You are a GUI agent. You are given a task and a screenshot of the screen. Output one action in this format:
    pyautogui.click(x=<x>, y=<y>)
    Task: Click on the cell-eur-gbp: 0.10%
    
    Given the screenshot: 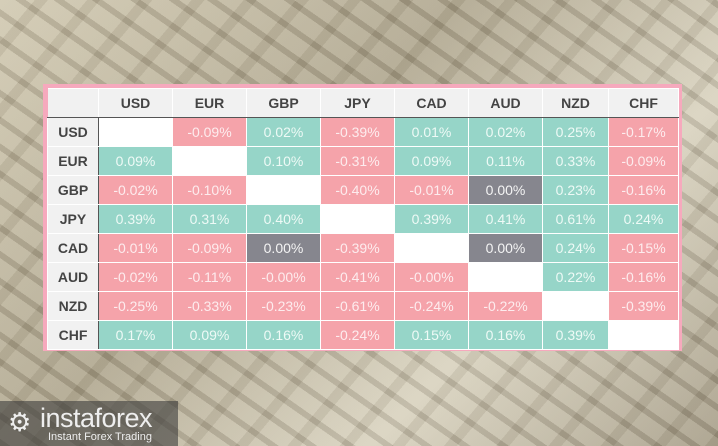 What is the action you would take?
    pyautogui.click(x=283, y=161)
    